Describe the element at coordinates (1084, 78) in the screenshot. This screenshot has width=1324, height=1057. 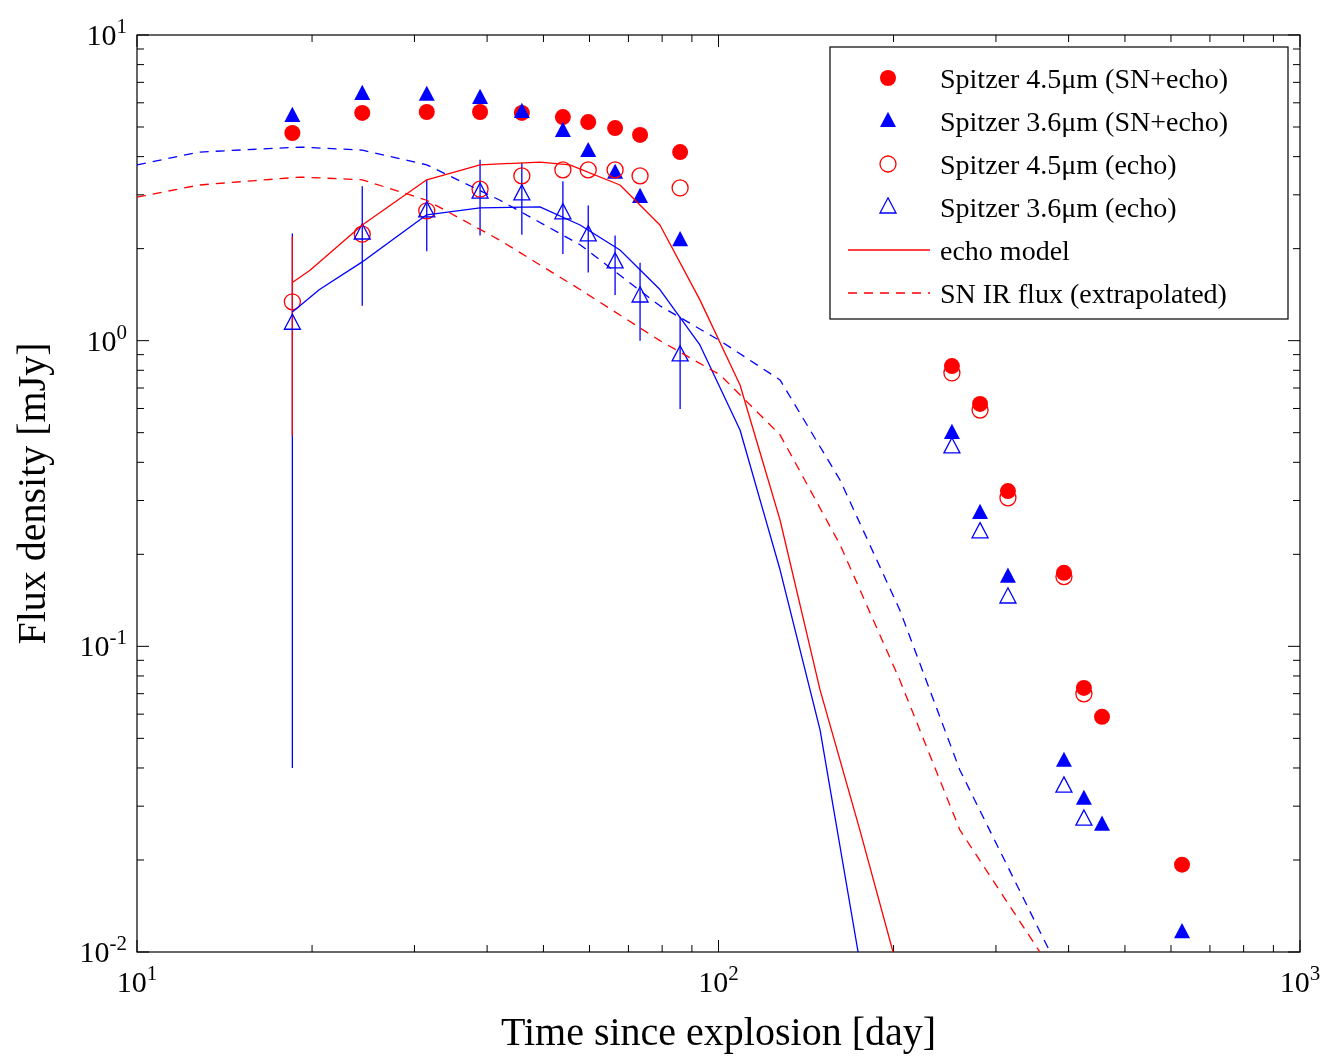
I see `legend-label: Spitzer 4.5μm (SN+echo)` at that location.